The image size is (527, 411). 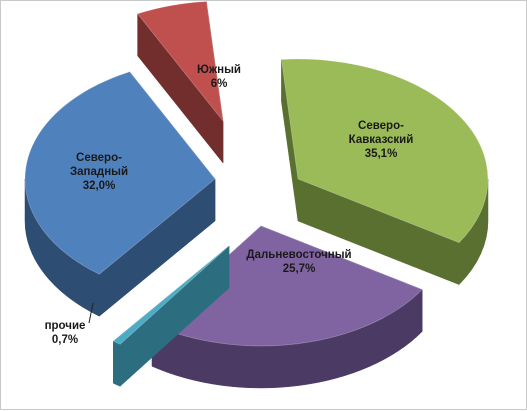 What do you see at coordinates (219, 77) in the screenshot?
I see `data-label-5: Южный 6%` at bounding box center [219, 77].